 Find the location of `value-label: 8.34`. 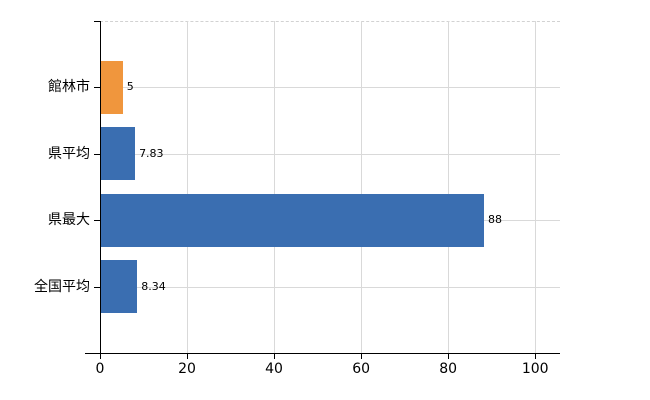

value-label: 8.34 is located at coordinates (153, 286).